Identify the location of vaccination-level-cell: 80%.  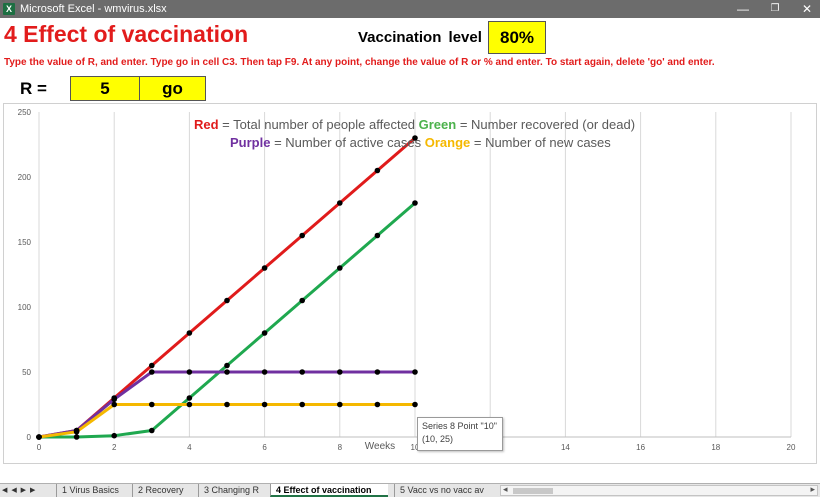
(517, 37).